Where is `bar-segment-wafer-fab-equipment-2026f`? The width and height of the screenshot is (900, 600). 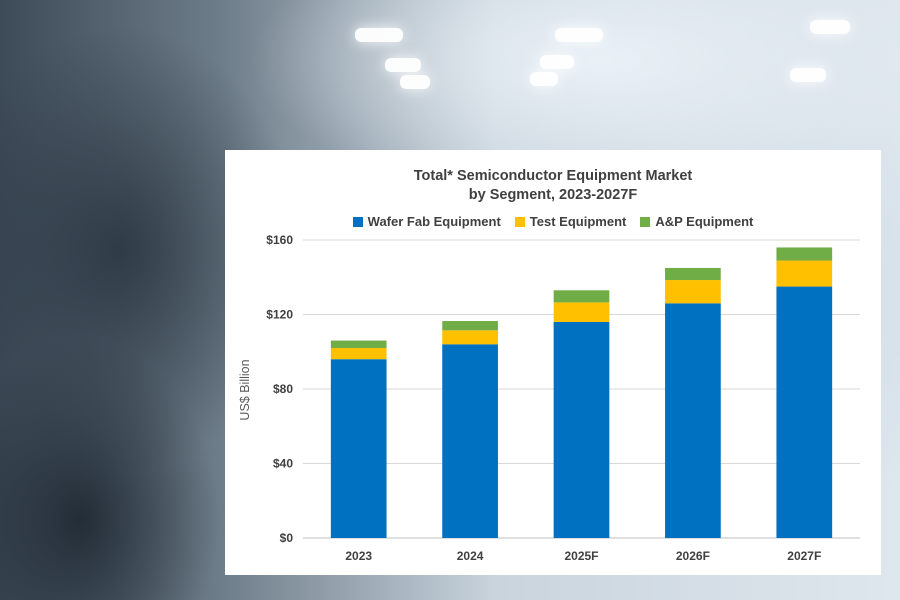 bar-segment-wafer-fab-equipment-2026f is located at coordinates (693, 420).